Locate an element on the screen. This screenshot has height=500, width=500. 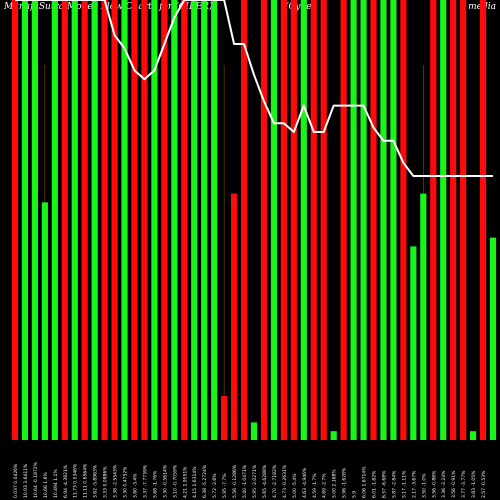
x-tick-label: 3.30 -0.5614% is located at coordinates (165, 481).